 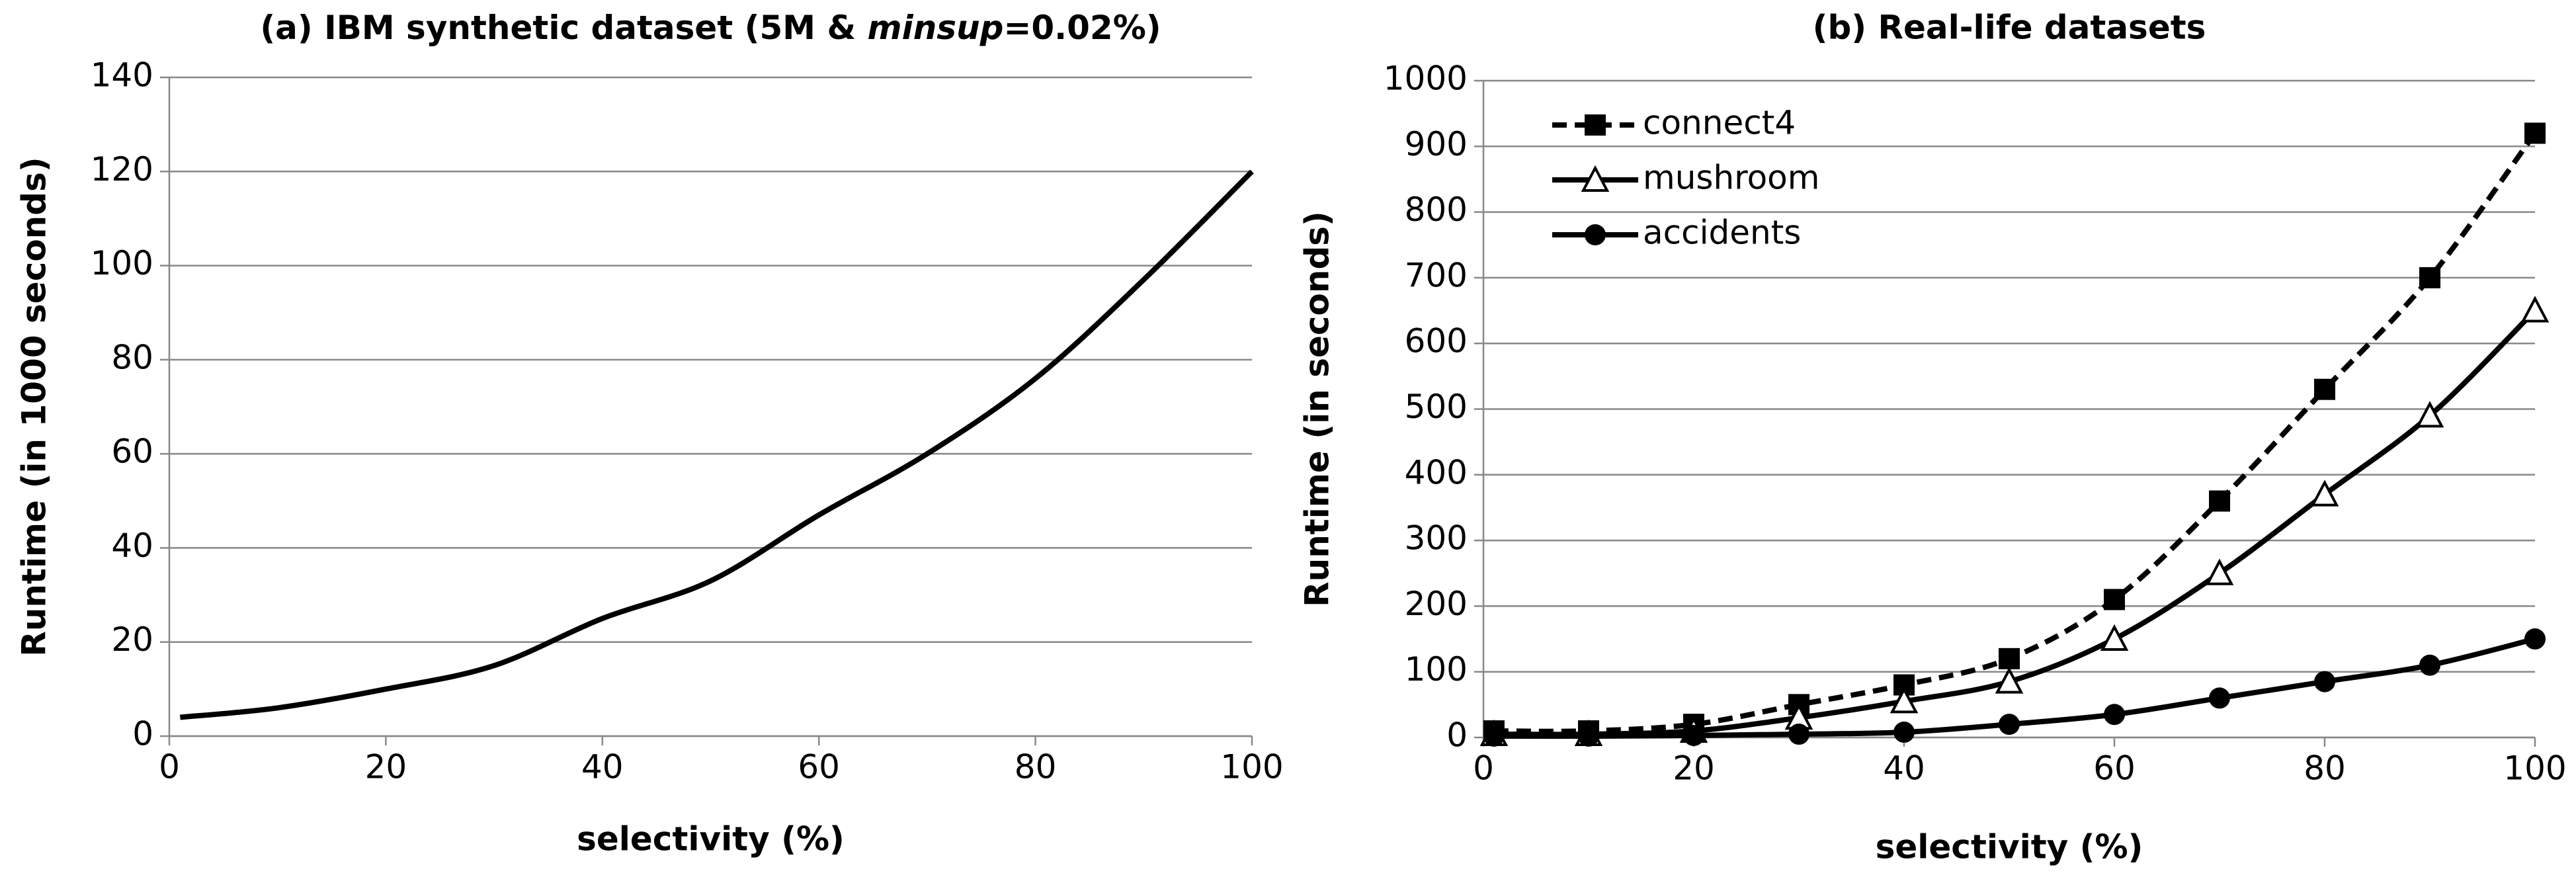 I want to click on title-part: minsup, so click(x=935, y=28).